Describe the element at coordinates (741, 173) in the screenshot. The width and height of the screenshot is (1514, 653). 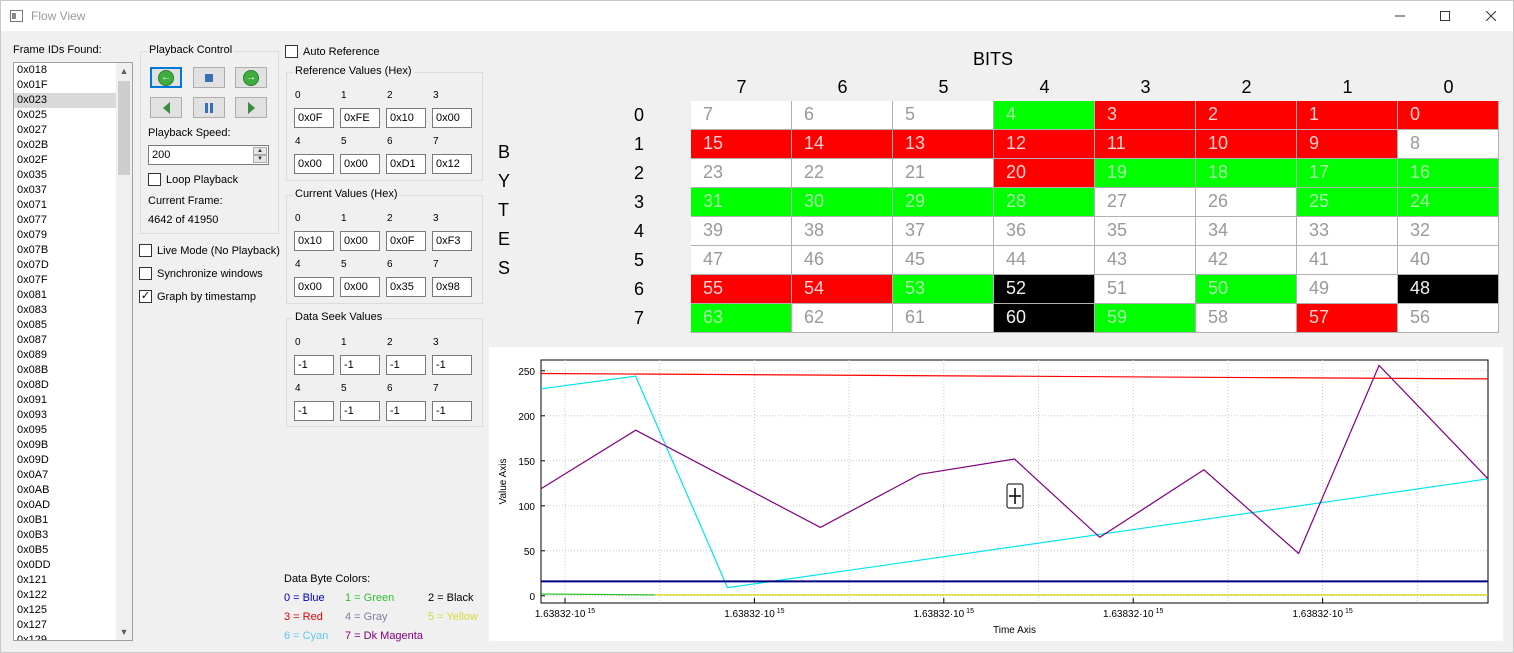
I see `bit-cell: 23` at that location.